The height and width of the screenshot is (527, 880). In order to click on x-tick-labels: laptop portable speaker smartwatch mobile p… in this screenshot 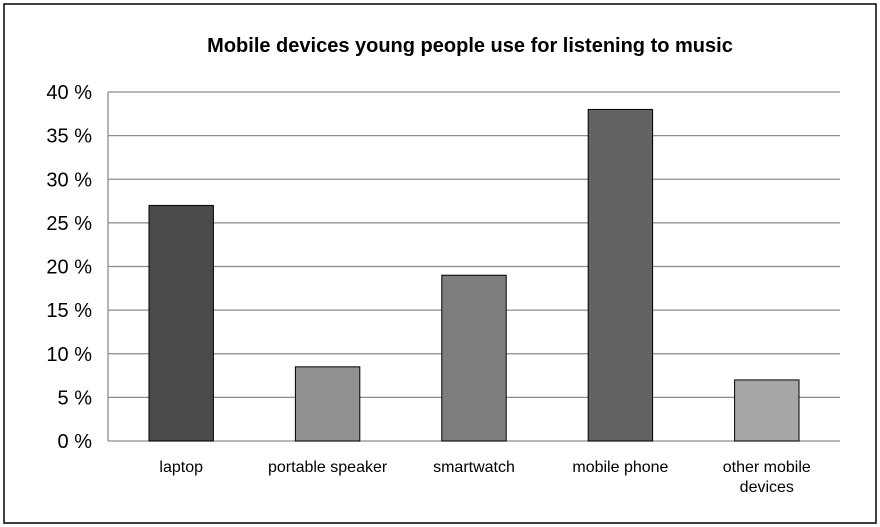, I will do `click(485, 477)`.